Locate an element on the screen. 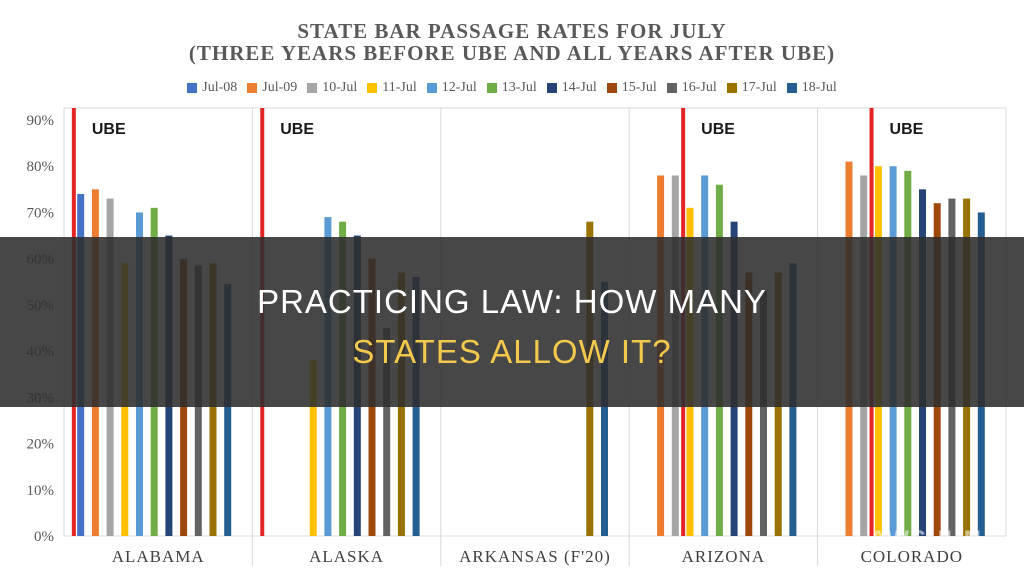 Image resolution: width=1024 pixels, height=576 pixels. legend-label: 17-Jul is located at coordinates (759, 87).